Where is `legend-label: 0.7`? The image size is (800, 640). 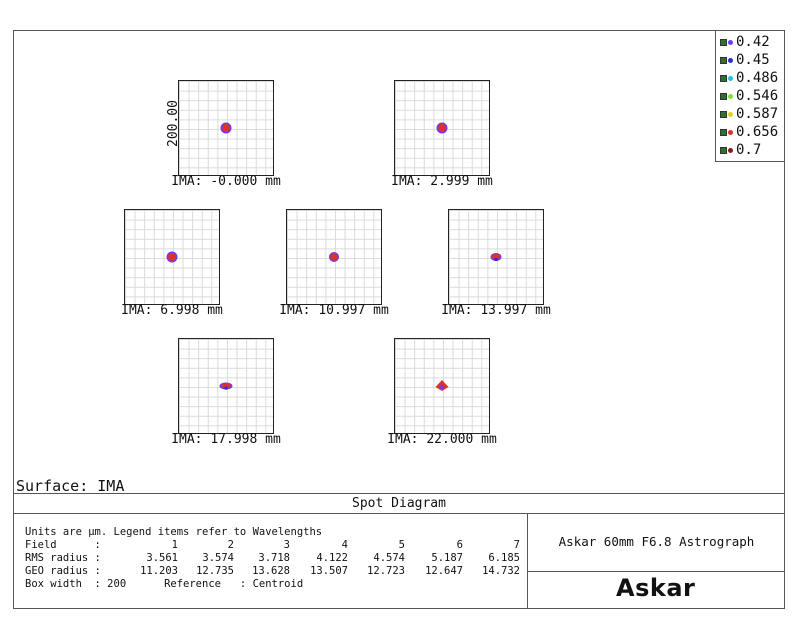
legend-label: 0.7 is located at coordinates (749, 150).